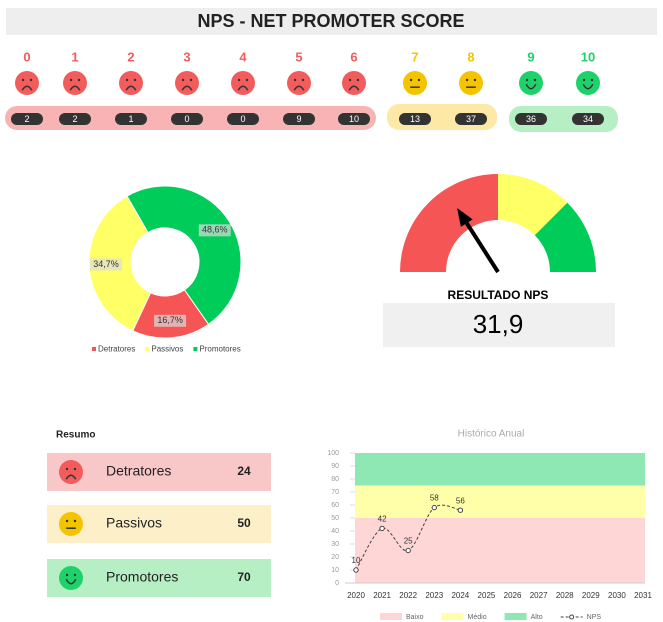  What do you see at coordinates (382, 519) in the screenshot?
I see `data-label: 42` at bounding box center [382, 519].